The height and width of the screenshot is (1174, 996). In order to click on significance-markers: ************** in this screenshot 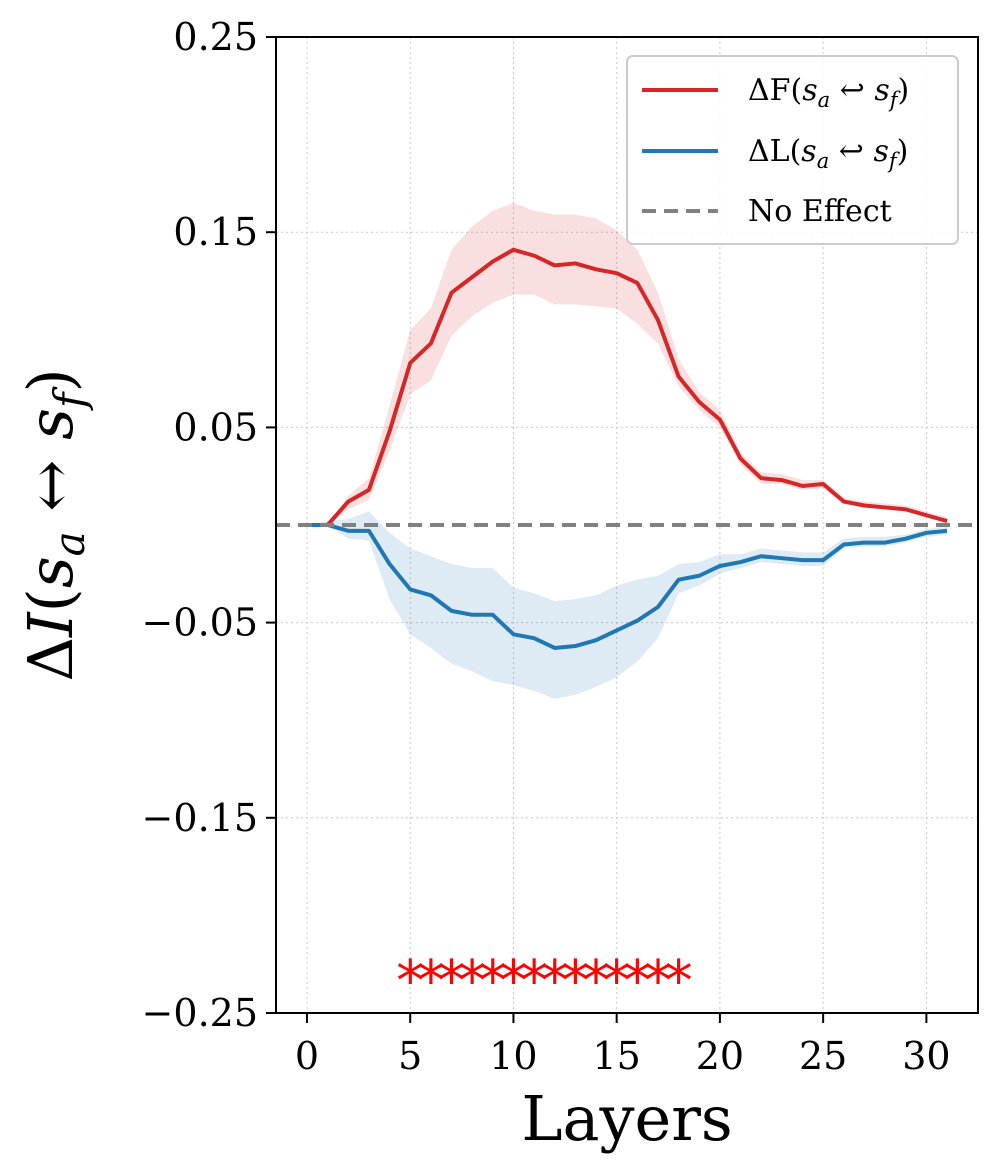, I will do `click(544, 981)`.